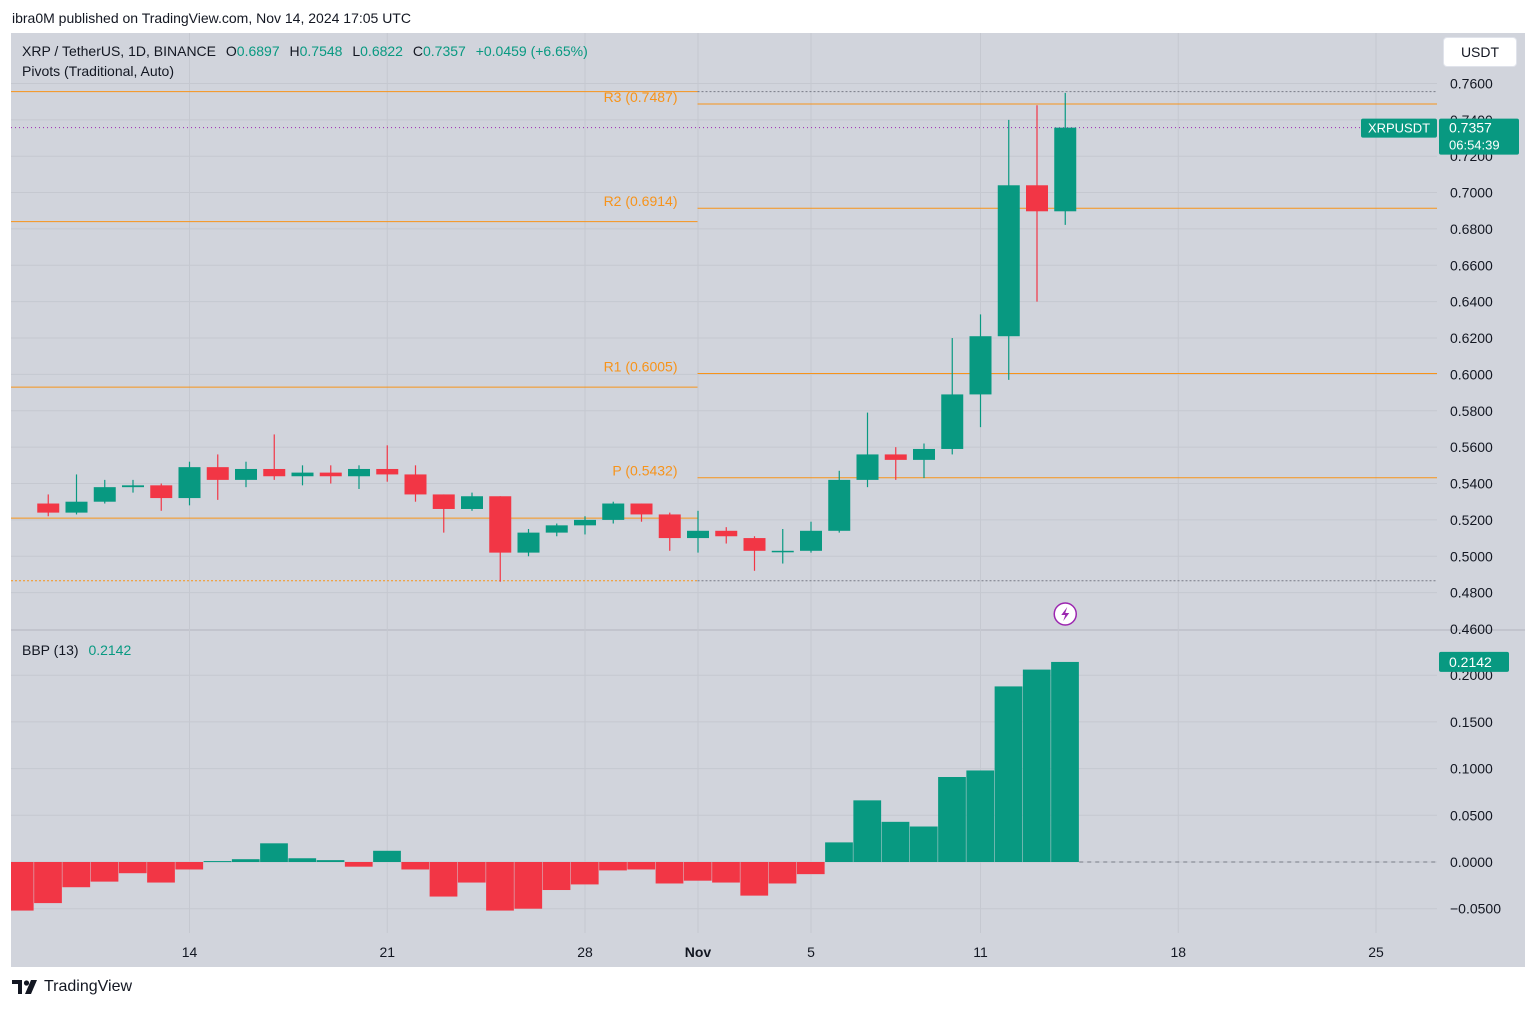 The image size is (1536, 1010). Describe the element at coordinates (1471, 411) in the screenshot. I see `price-tick-label: 0.5800` at that location.